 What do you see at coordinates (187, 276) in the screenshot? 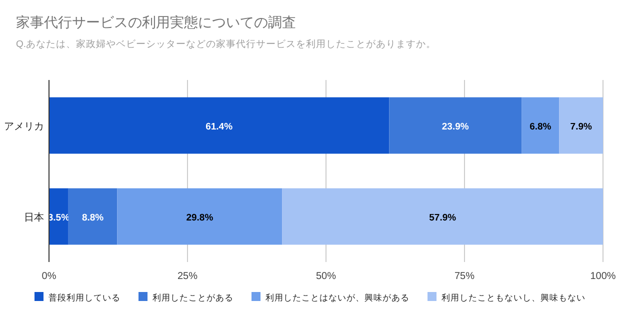
I see `x-tick-label: 25%` at bounding box center [187, 276].